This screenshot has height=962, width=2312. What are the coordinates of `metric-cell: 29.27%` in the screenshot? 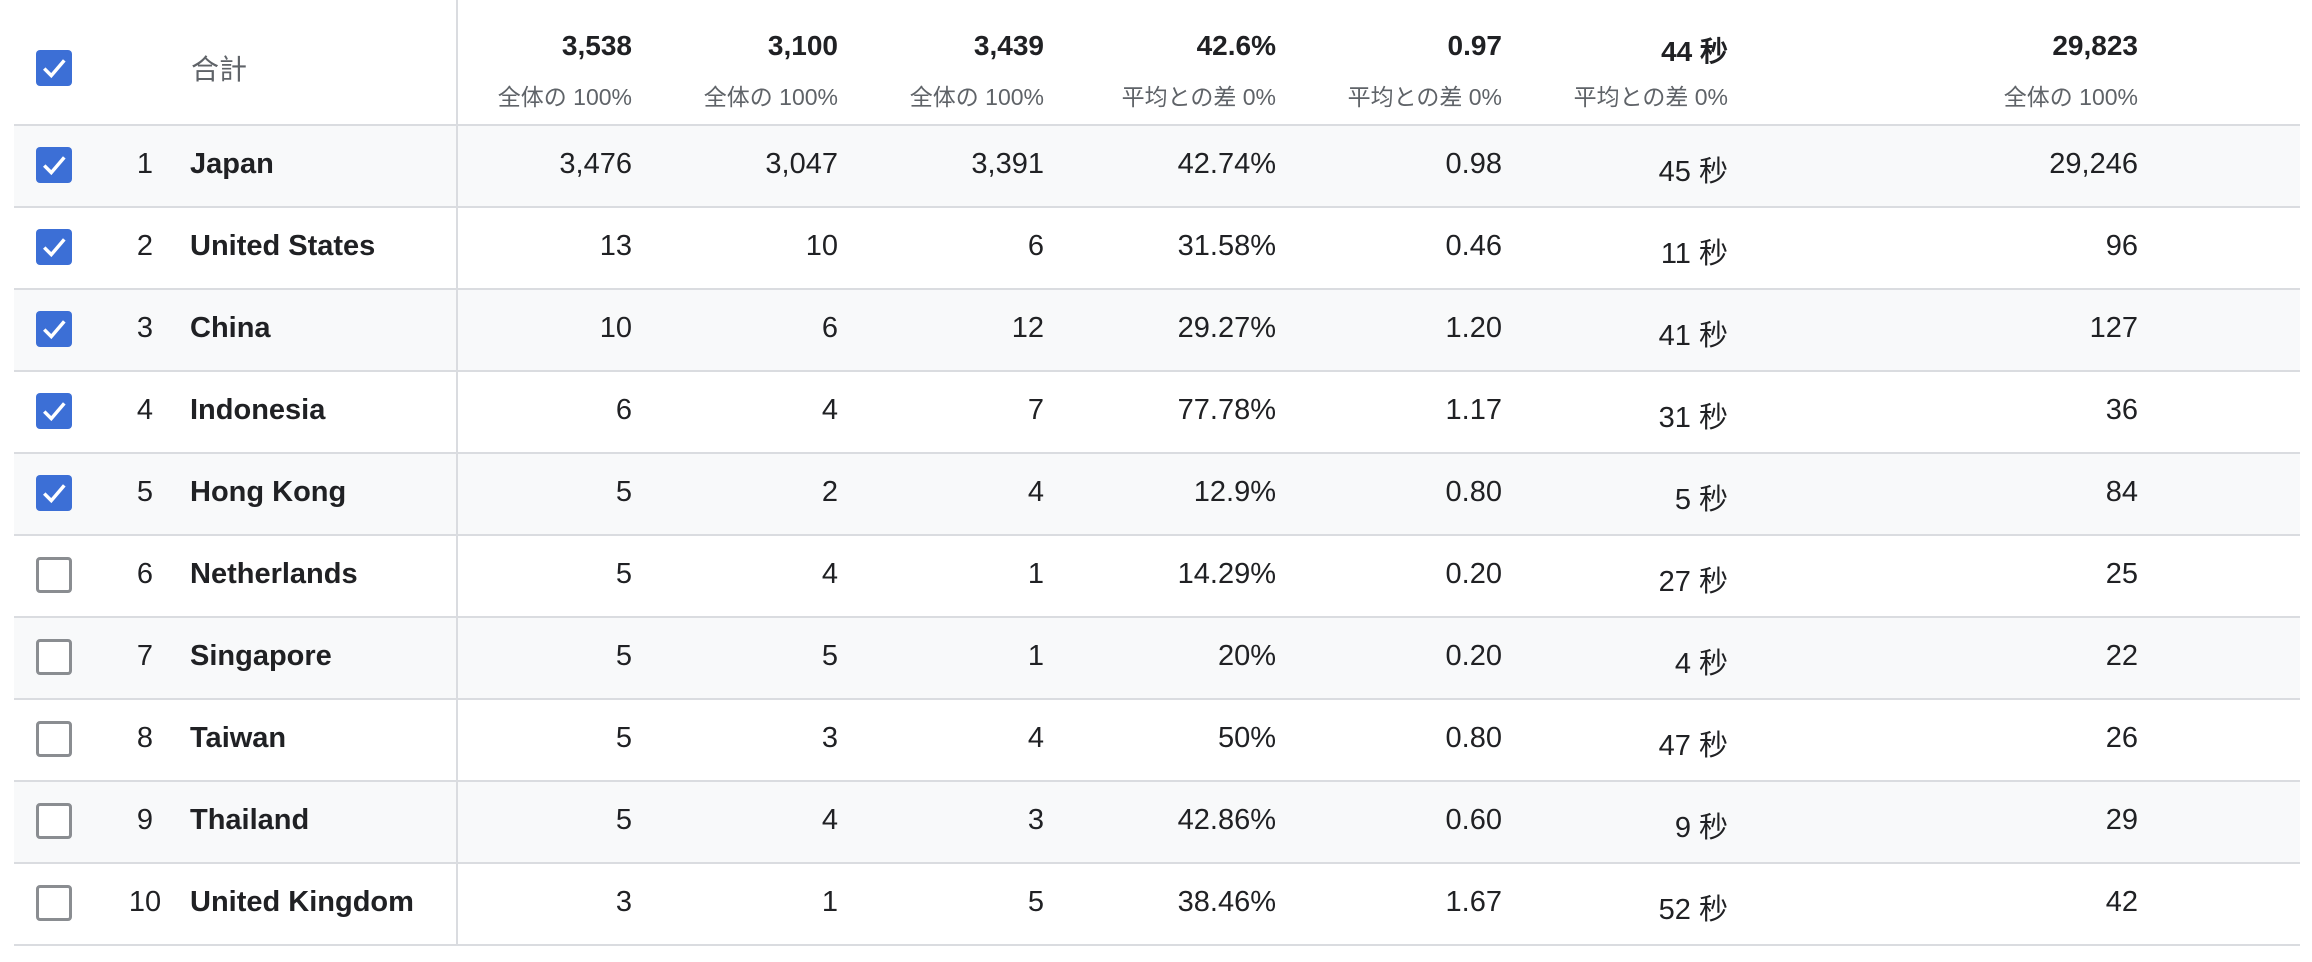 It's located at (1226, 328).